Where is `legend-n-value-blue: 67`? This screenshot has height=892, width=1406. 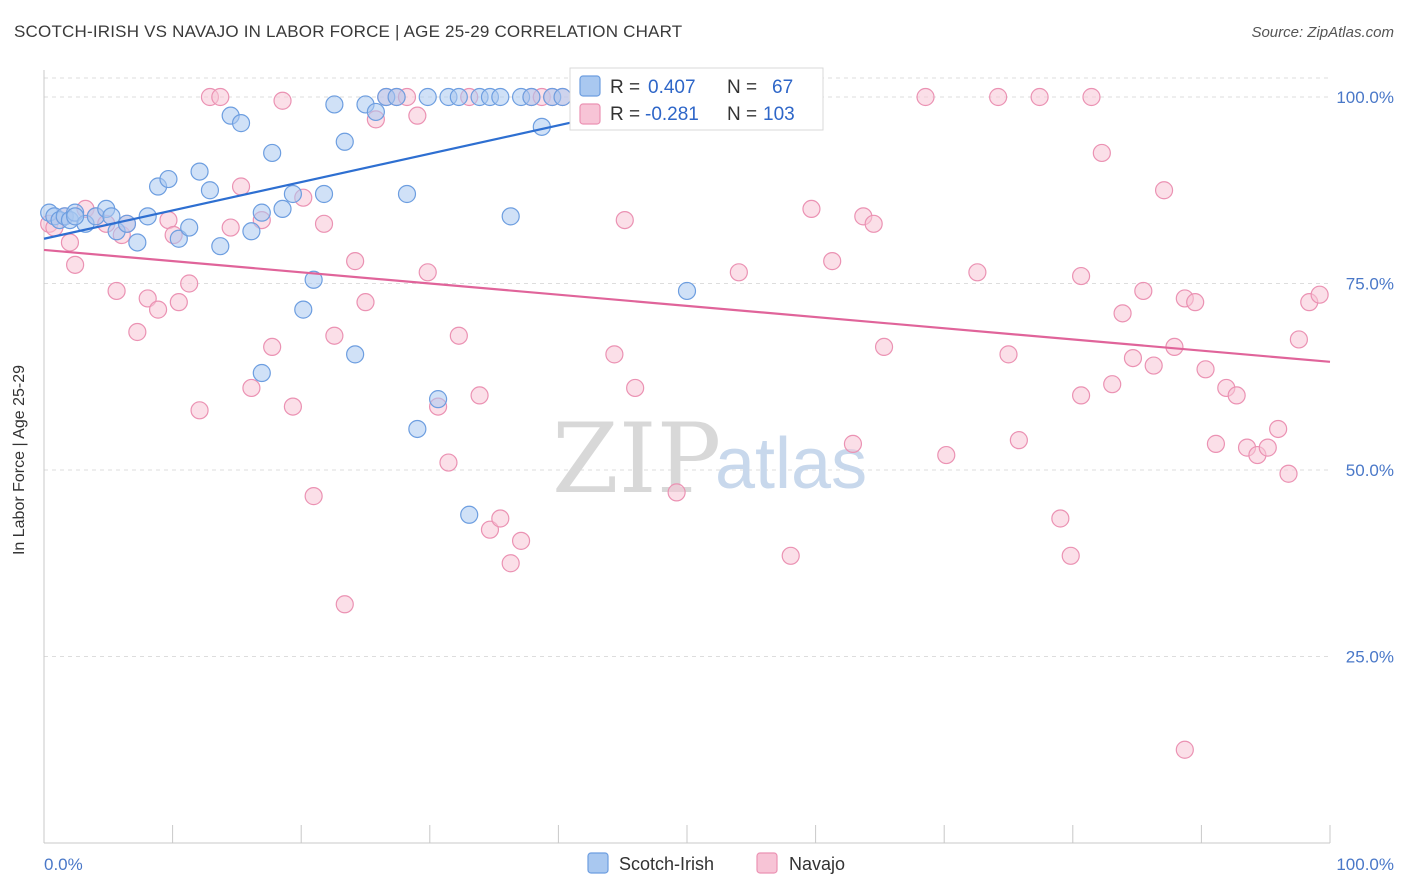
legend-n-value-blue: 67 is located at coordinates (782, 87).